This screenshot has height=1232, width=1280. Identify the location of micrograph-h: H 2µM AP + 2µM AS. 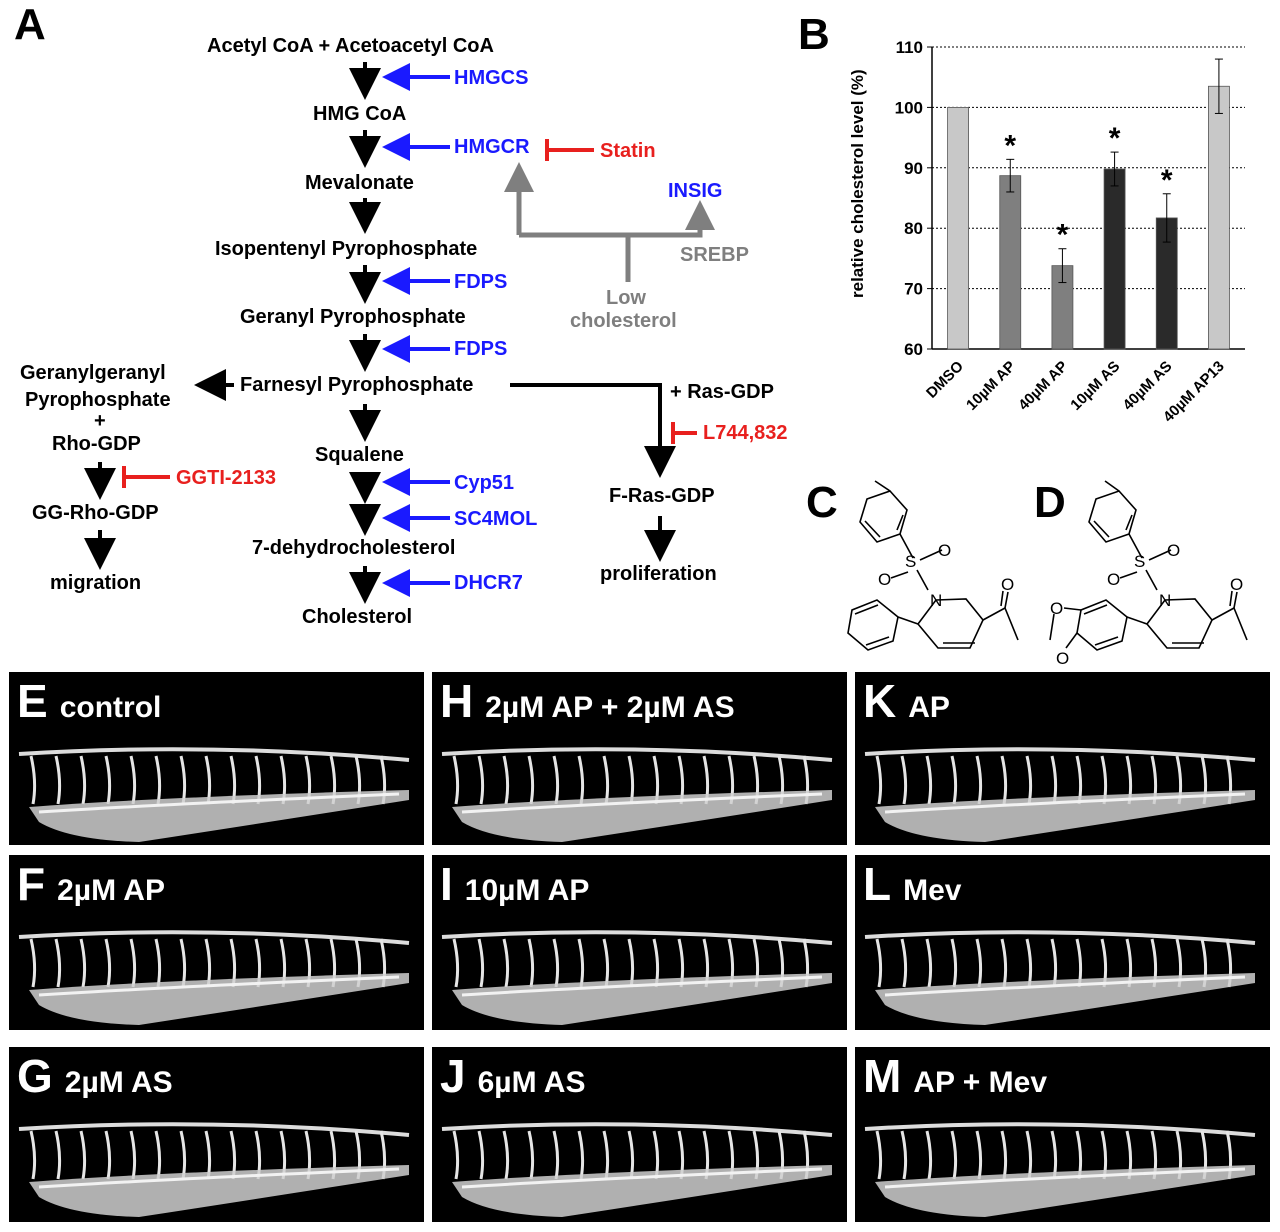
(639, 758).